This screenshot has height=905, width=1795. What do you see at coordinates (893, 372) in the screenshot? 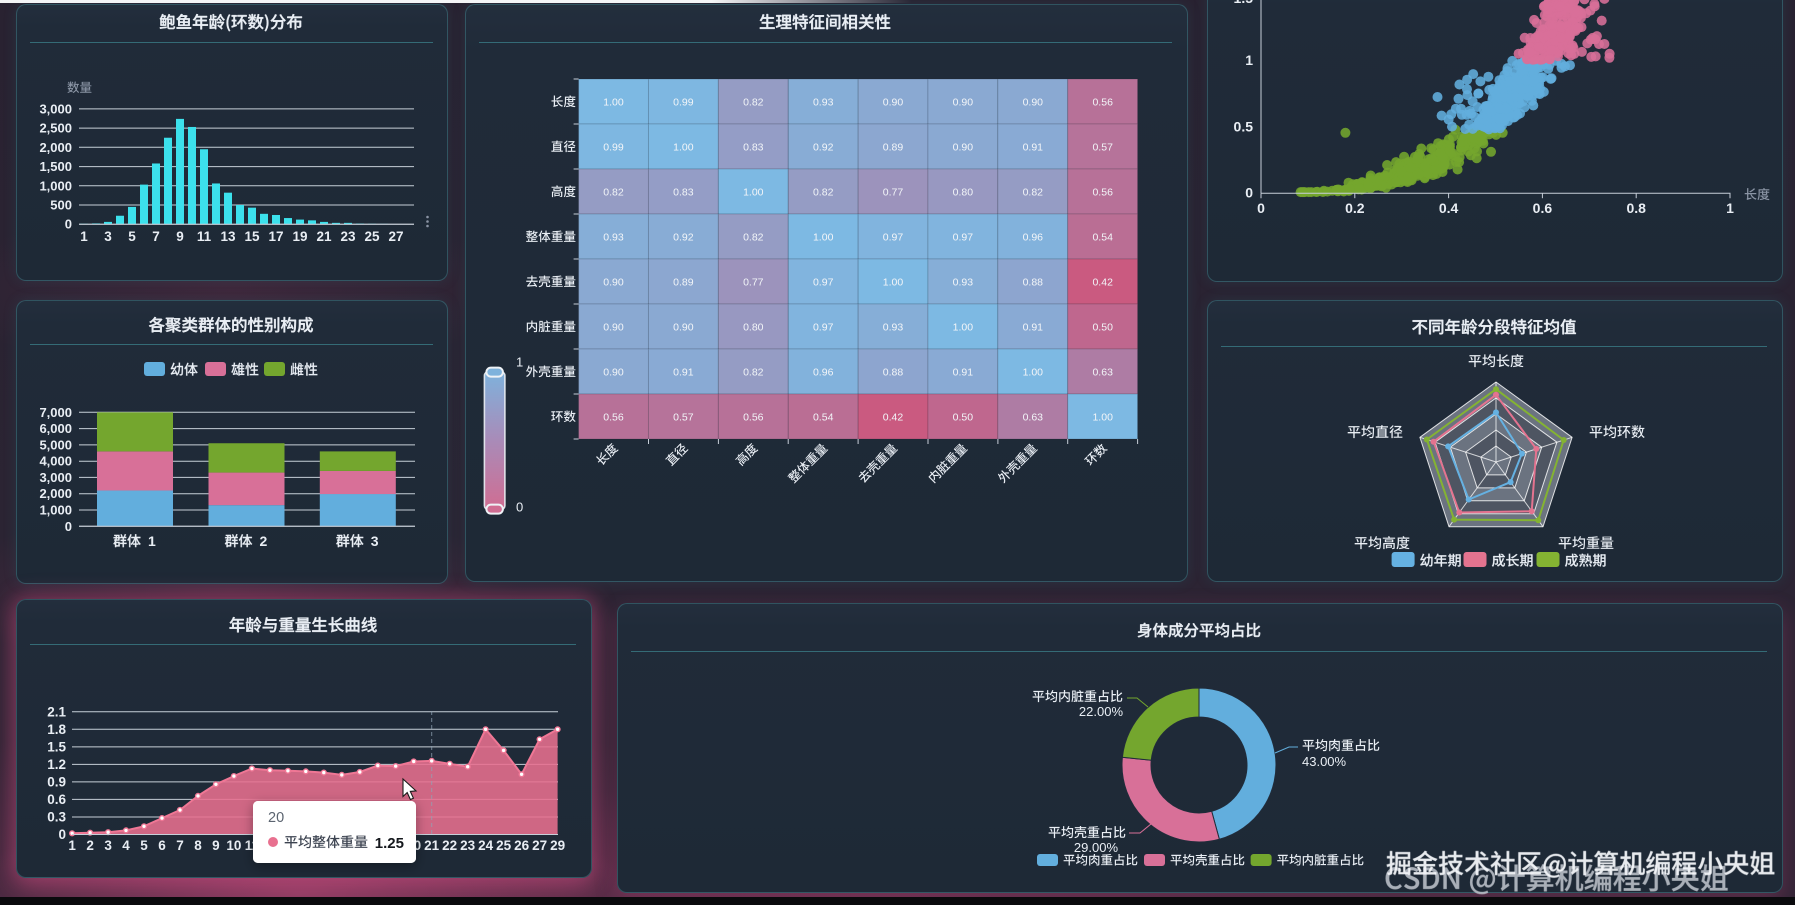
I see `svg-text: 0.88` at bounding box center [893, 372].